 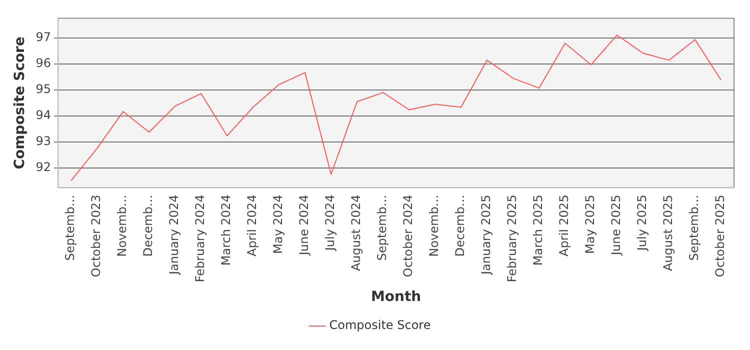 What do you see at coordinates (44, 167) in the screenshot?
I see `y-tick-label: 92` at bounding box center [44, 167].